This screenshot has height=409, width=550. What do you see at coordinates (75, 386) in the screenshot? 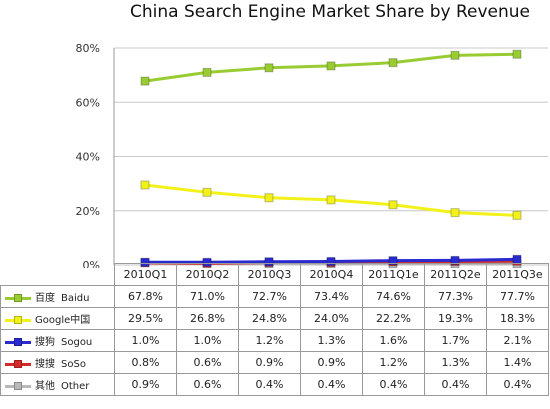
I see `legend-label: Other` at bounding box center [75, 386].